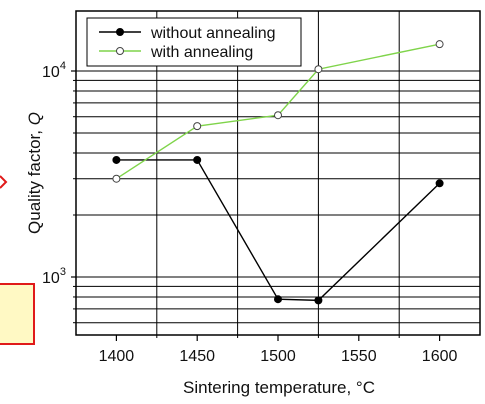 Image resolution: width=485 pixels, height=404 pixels. What do you see at coordinates (59, 192) in the screenshot?
I see `y-axis-ticks: 10³ 10⁴` at bounding box center [59, 192].